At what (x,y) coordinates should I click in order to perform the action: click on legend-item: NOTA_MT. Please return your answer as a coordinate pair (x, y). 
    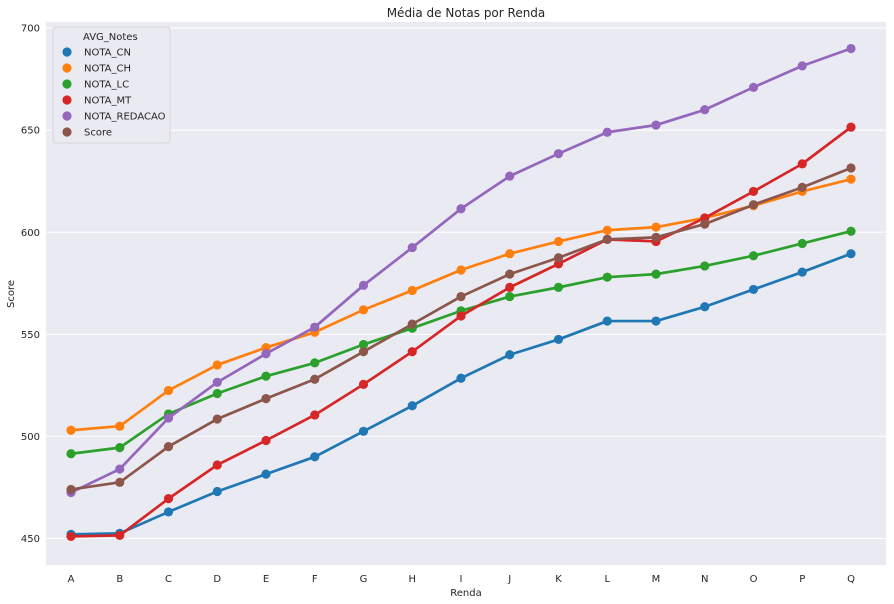
    Looking at the image, I should click on (97, 101).